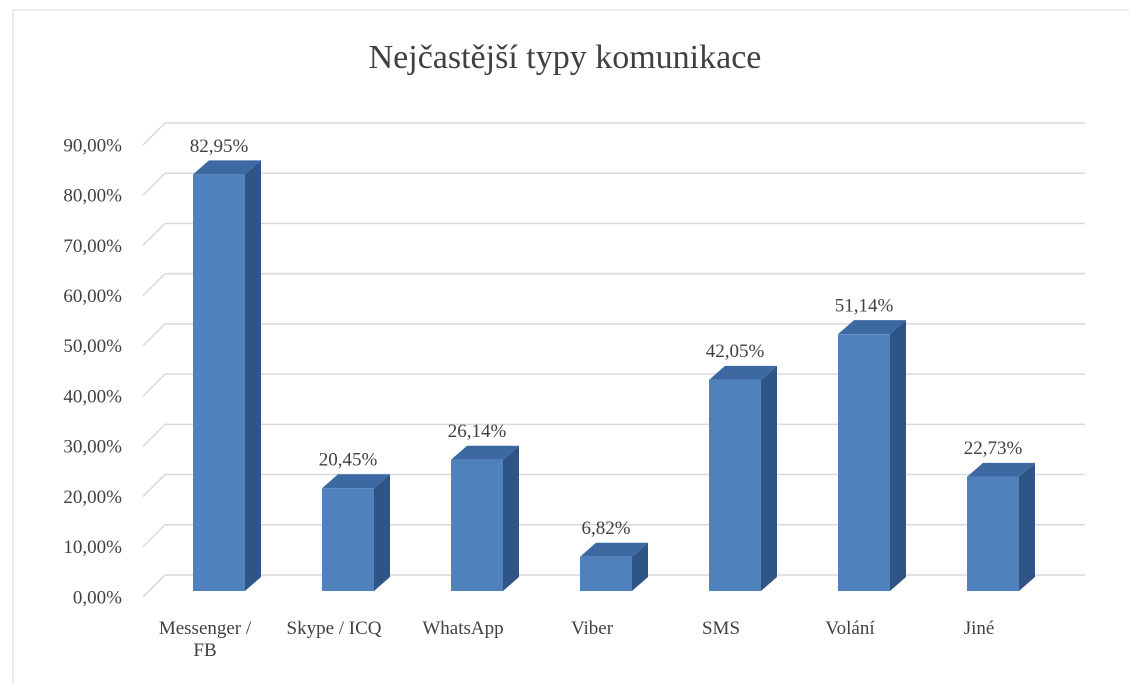 Image resolution: width=1129 pixels, height=684 pixels. I want to click on y-tick-label: 90,00%, so click(92, 145).